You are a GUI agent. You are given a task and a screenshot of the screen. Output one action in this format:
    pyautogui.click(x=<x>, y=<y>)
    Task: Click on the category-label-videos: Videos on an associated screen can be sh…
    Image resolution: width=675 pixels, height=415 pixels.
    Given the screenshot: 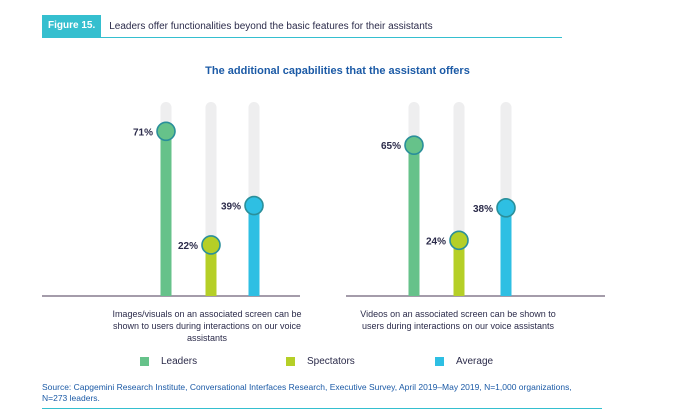 What is the action you would take?
    pyautogui.click(x=458, y=320)
    